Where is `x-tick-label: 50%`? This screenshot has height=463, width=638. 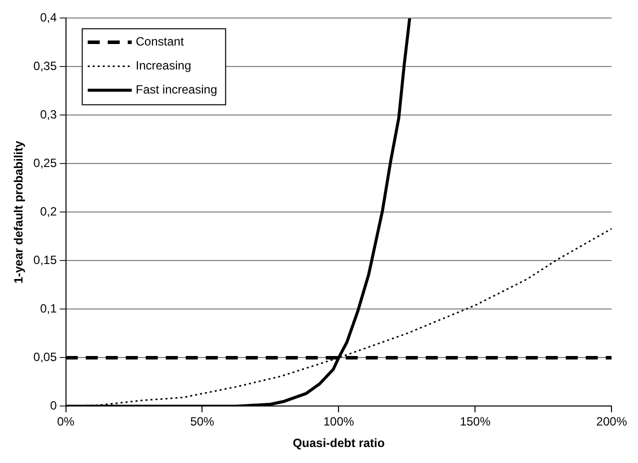
x-tick-label: 50% is located at coordinates (202, 421).